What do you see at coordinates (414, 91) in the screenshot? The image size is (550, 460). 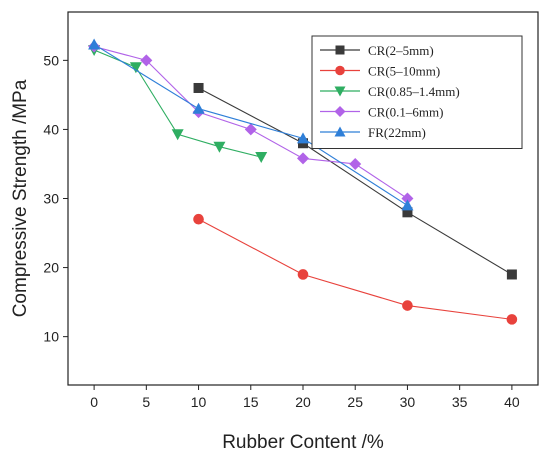 I see `legend-label: CR(0.85–1.4mm)` at bounding box center [414, 91].